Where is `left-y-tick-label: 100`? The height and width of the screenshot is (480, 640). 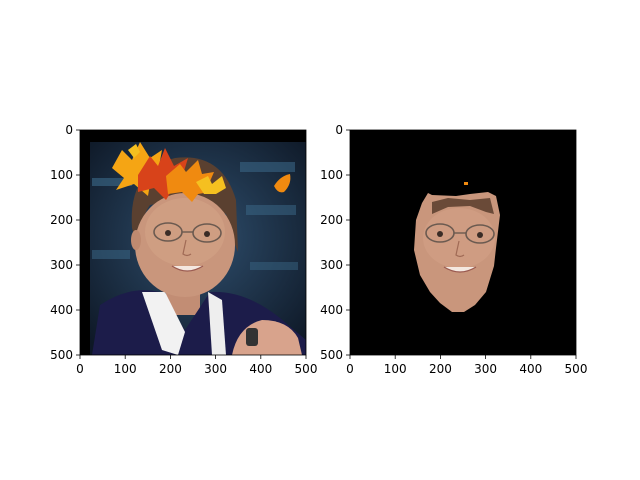
left-y-tick-label: 100 is located at coordinates (61, 175).